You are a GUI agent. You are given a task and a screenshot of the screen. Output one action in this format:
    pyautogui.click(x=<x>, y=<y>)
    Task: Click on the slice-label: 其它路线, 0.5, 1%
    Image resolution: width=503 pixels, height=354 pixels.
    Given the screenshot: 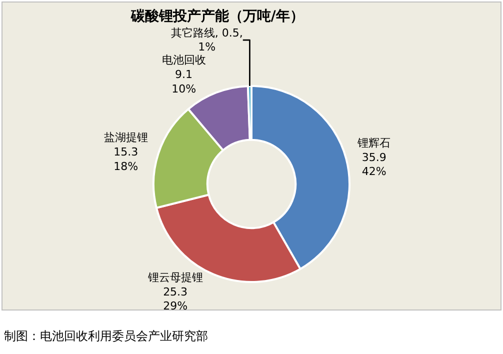 What is the action you would take?
    pyautogui.click(x=206, y=40)
    